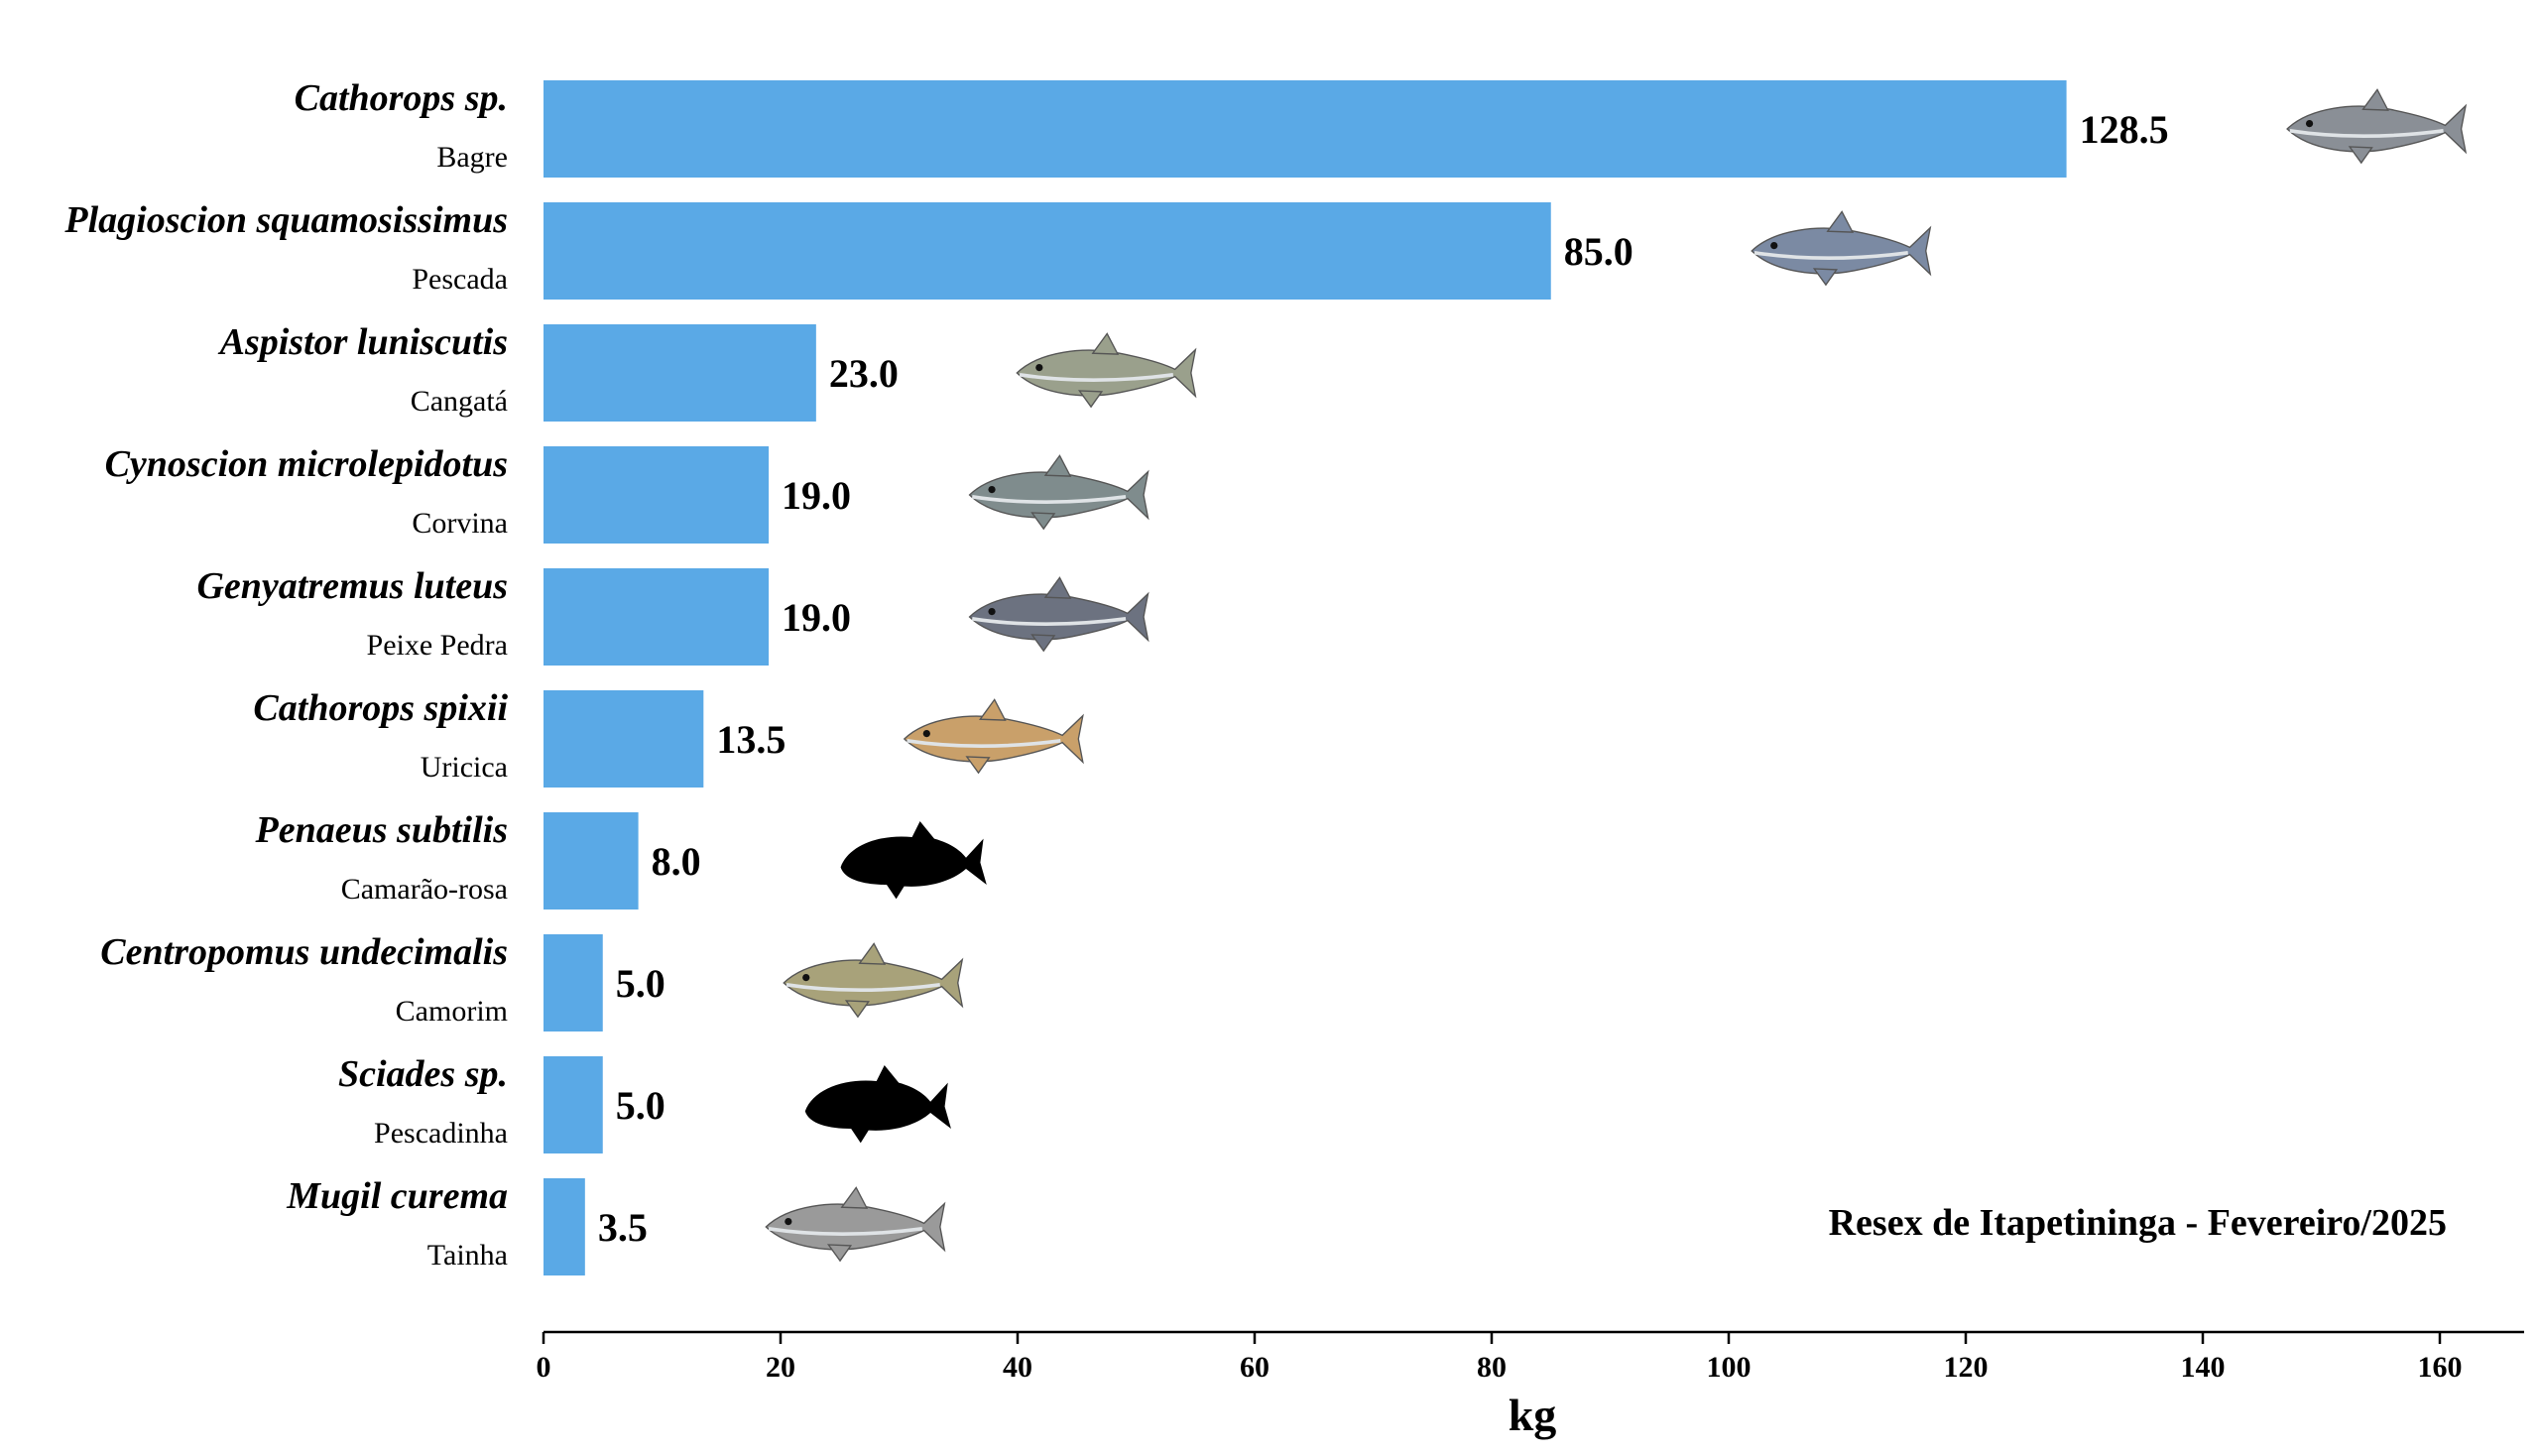  What do you see at coordinates (460, 401) in the screenshot?
I see `category-common-name: Cangatá` at bounding box center [460, 401].